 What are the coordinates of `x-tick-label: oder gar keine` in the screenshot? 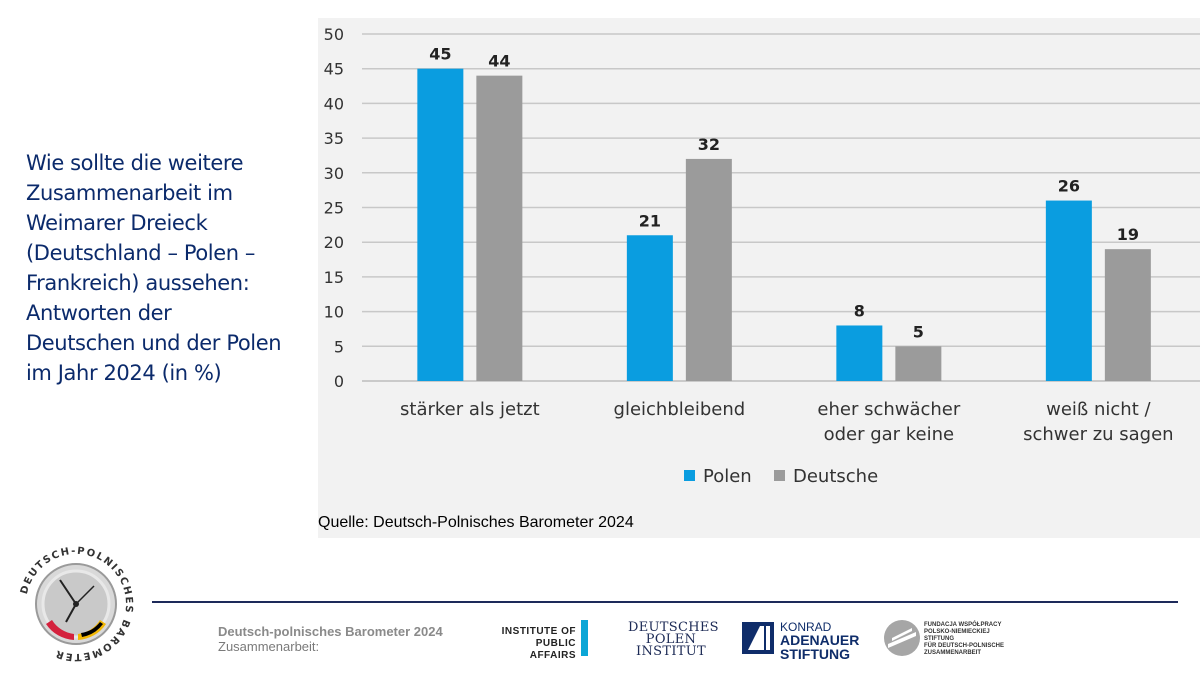 It's located at (889, 434).